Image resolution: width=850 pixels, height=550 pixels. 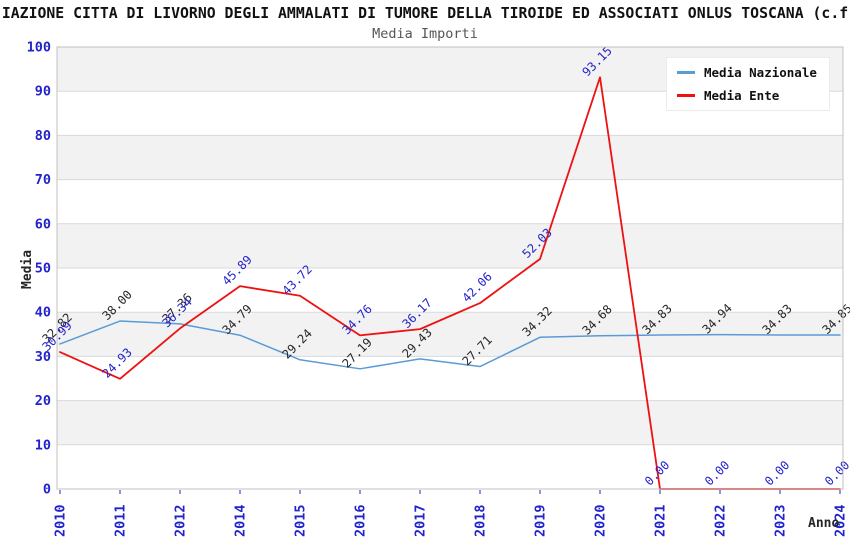 I want to click on y-tick-label: 60, so click(x=43, y=224).